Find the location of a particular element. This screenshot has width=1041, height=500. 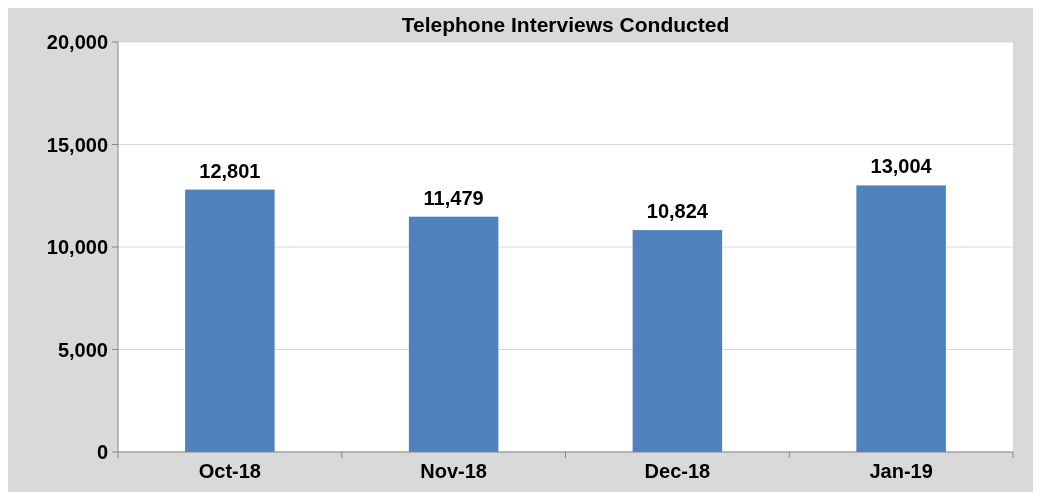

x-tick-label: Nov-18 is located at coordinates (453, 471).